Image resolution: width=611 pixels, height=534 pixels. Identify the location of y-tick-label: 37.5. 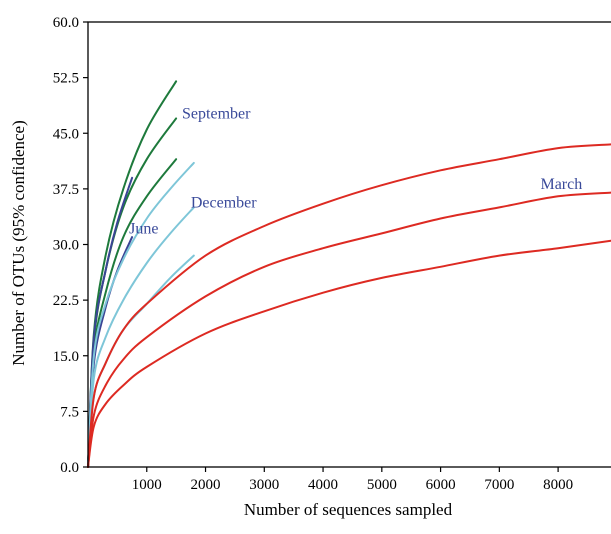
(66, 190).